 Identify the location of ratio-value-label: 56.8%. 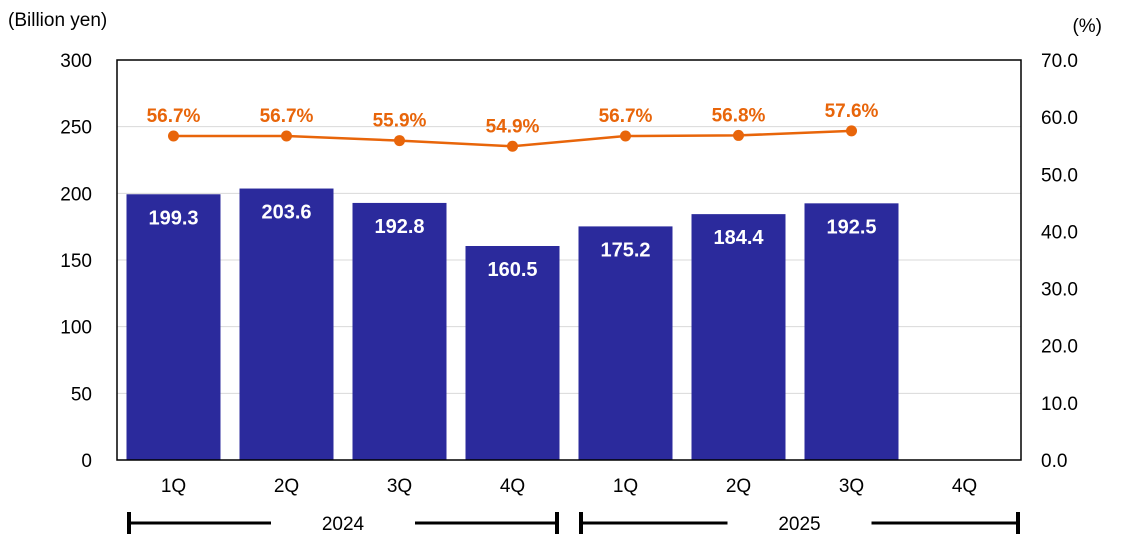
(739, 115).